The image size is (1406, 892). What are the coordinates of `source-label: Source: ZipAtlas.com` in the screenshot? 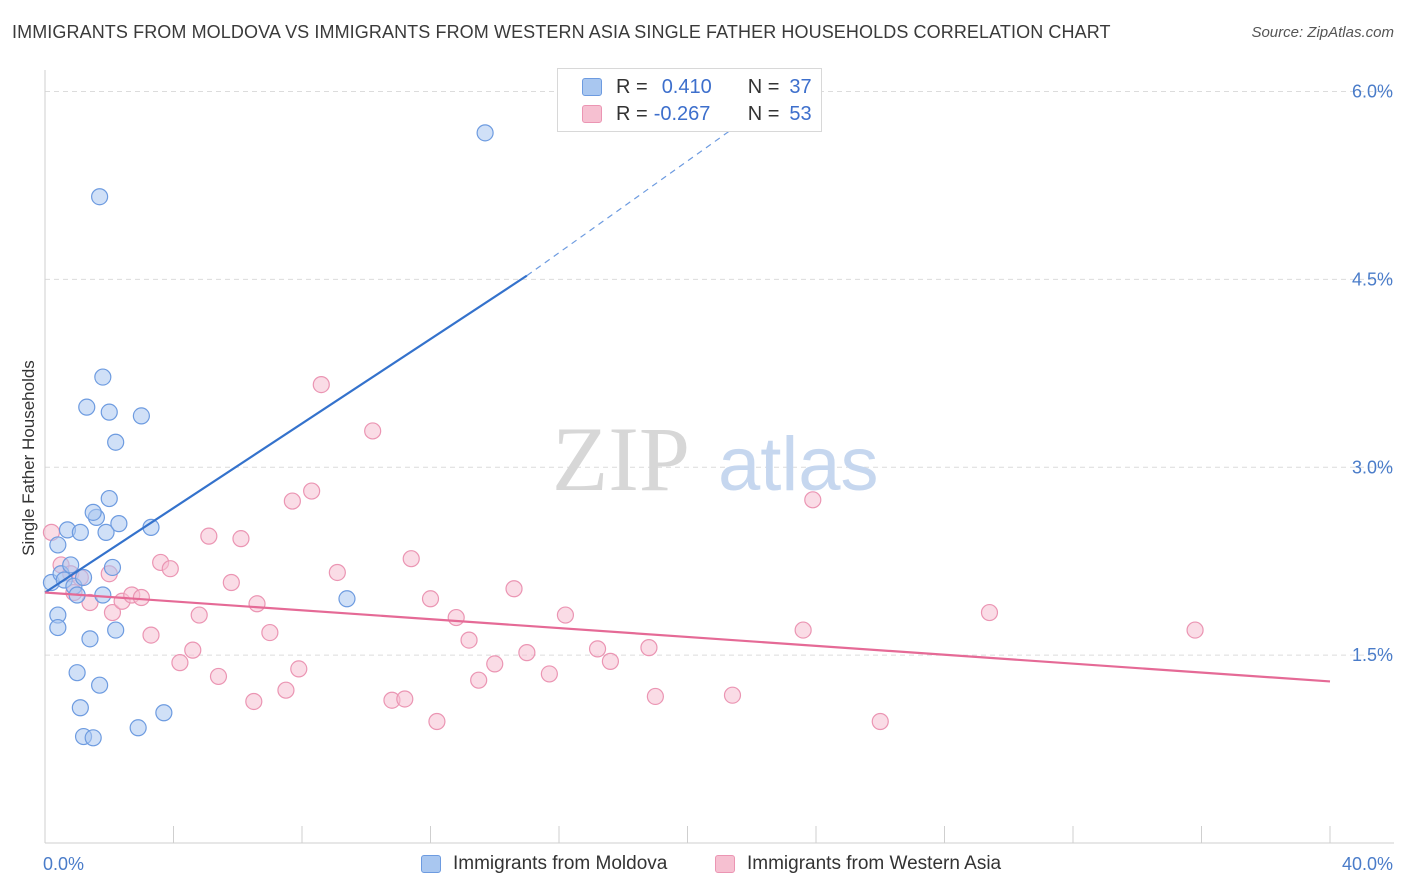 It's located at (1322, 32).